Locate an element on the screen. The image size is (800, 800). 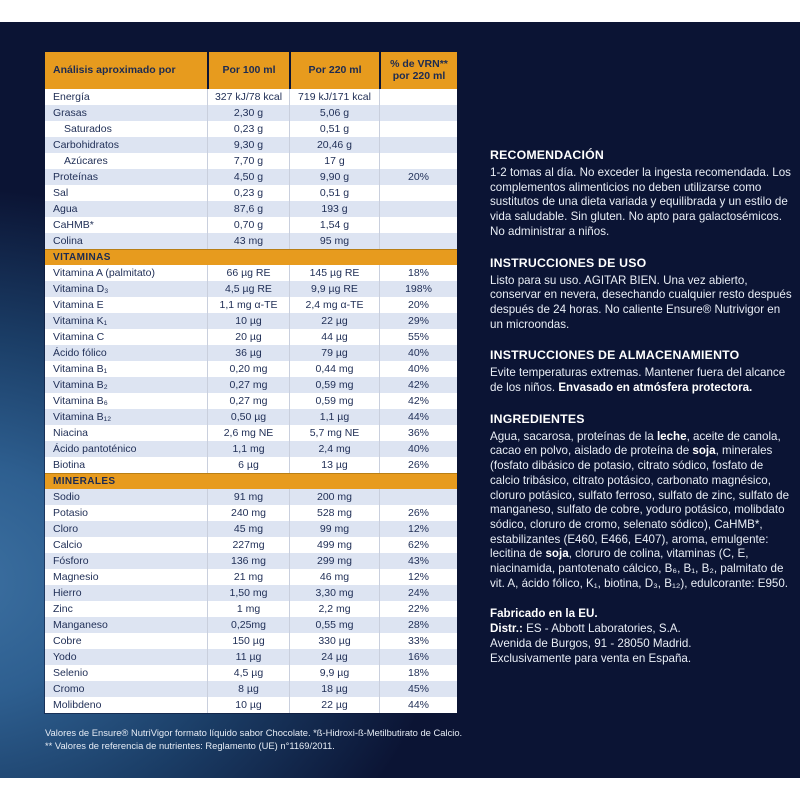
table-cell-label: Vitamina A (palmitato) is located at coordinates (104, 273).